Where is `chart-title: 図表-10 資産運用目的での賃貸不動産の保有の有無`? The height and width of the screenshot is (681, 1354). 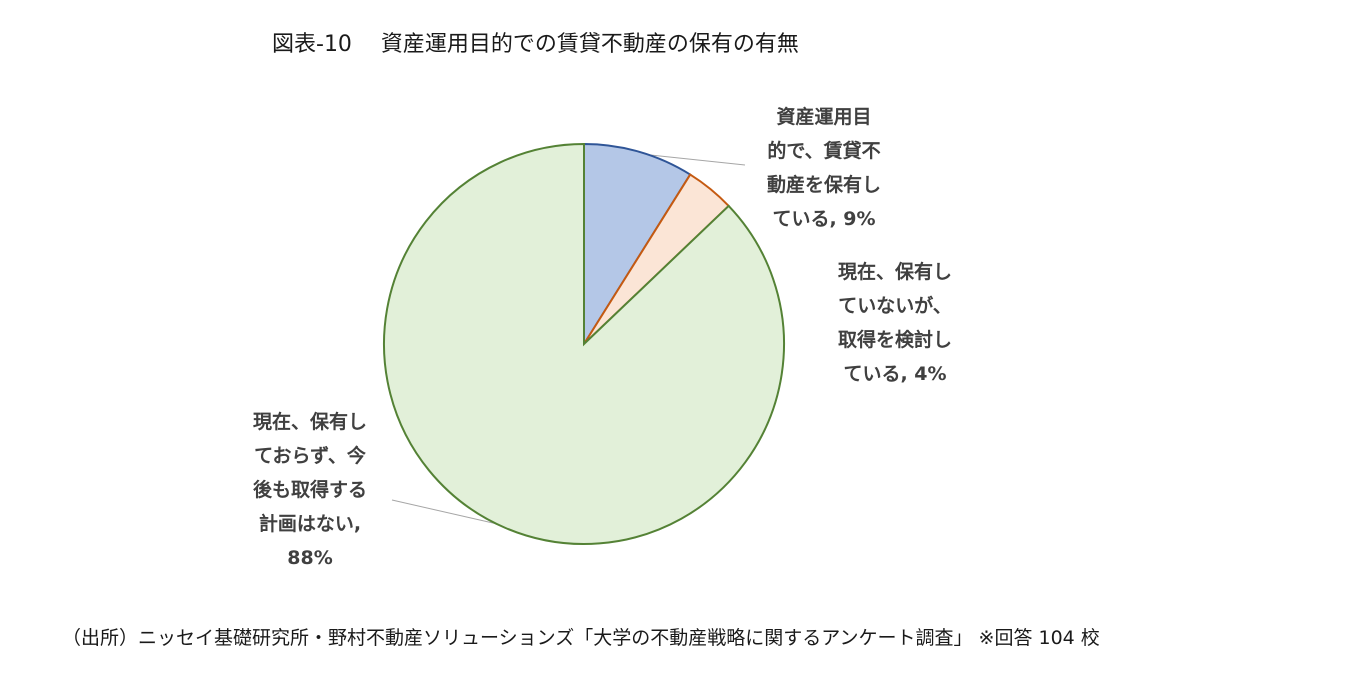
chart-title: 図表-10 資産運用目的での賃貸不動産の保有の有無 is located at coordinates (535, 44).